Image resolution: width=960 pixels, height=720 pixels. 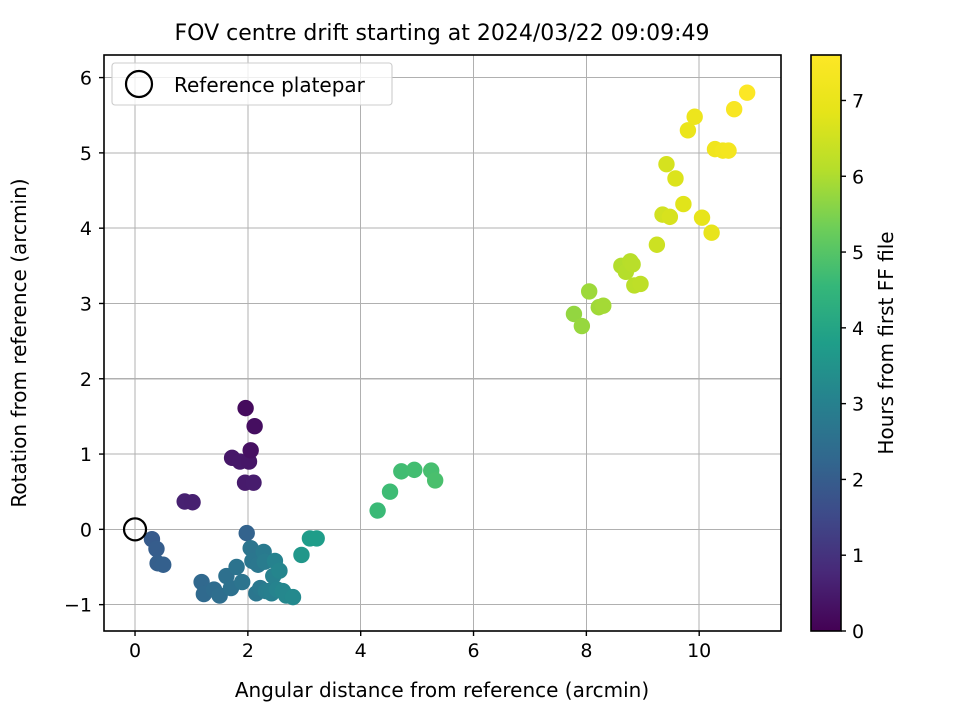 What do you see at coordinates (78, 606) in the screenshot?
I see `y-tick-label: −1` at bounding box center [78, 606].